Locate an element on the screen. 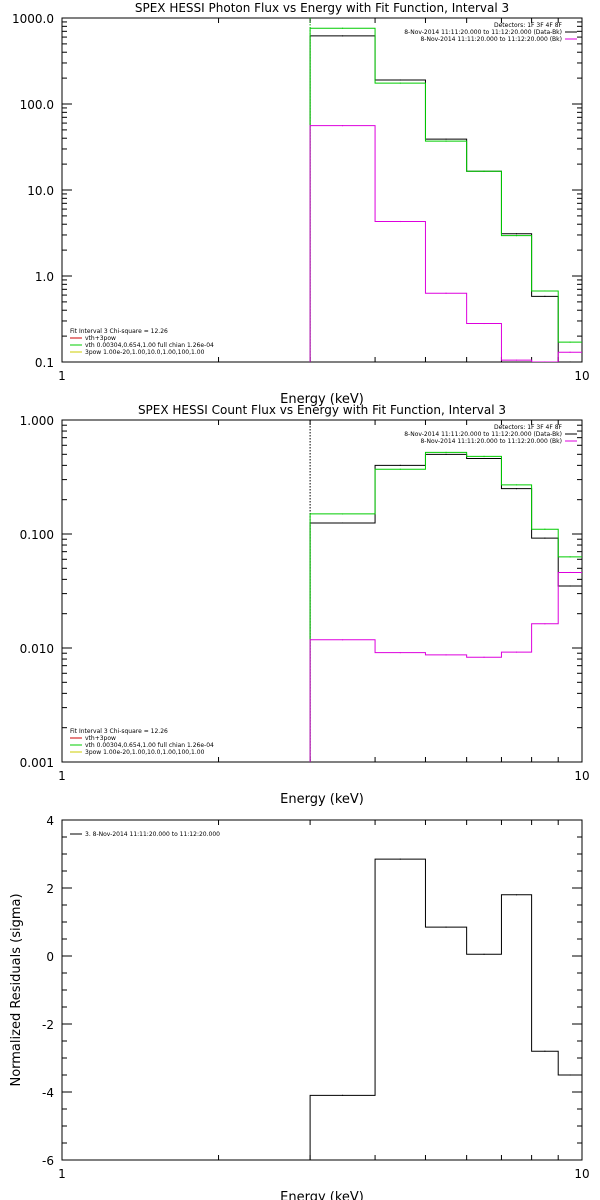 The width and height of the screenshot is (600, 1200). y-tick-label: 10.0 is located at coordinates (40, 191).